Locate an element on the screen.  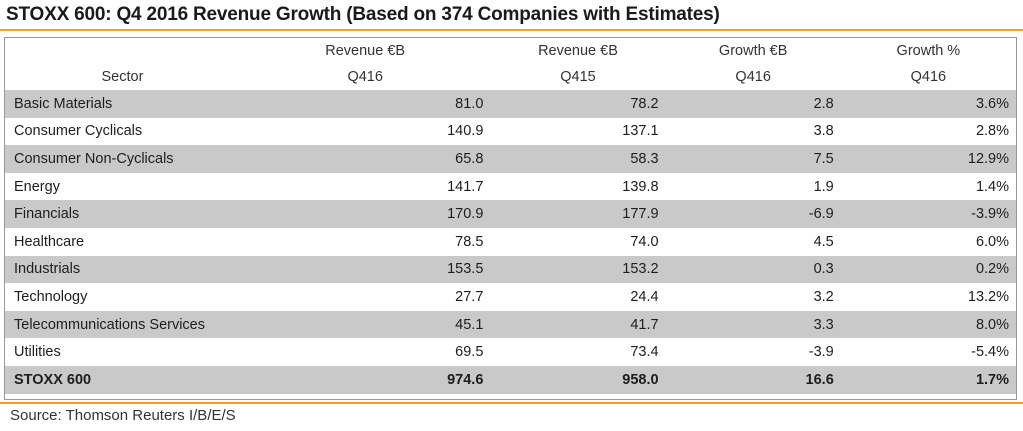
header-cell: Growth % is located at coordinates (928, 51).